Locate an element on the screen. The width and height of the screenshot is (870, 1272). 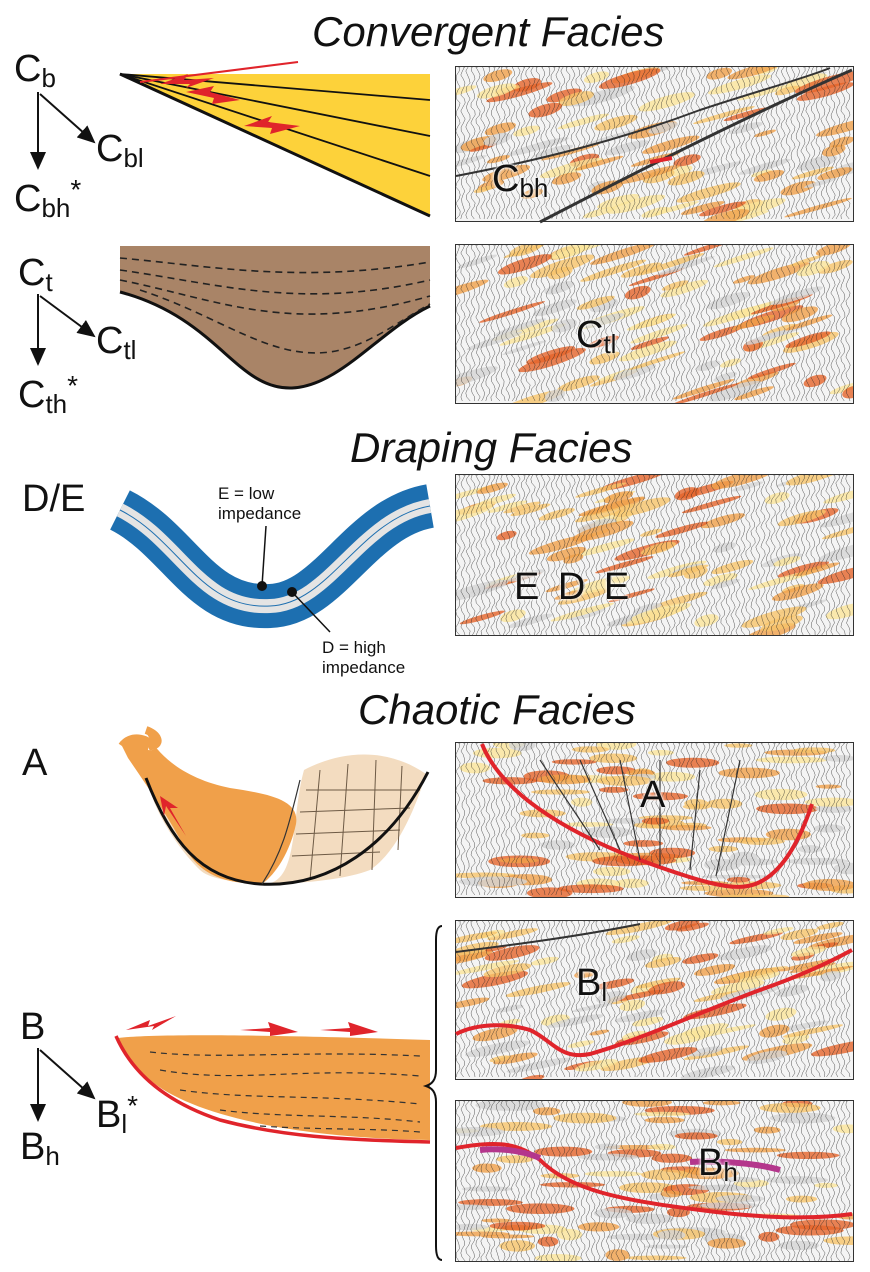
bh-surface is located at coordinates (654, 1181).